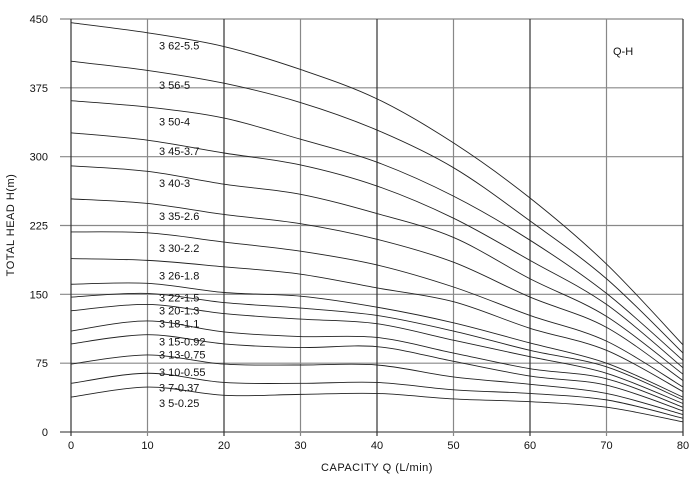 The height and width of the screenshot is (479, 700). I want to click on curve-label: 3 15-0.92, so click(182, 343).